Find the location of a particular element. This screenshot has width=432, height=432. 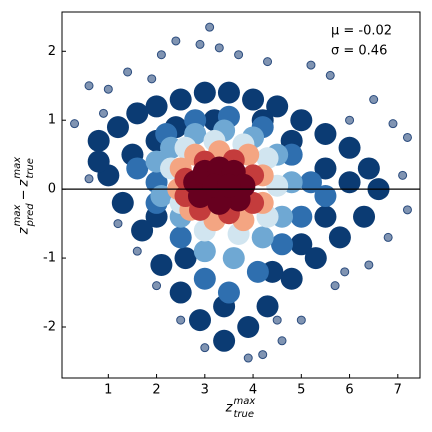

x-tick-label: 6 is located at coordinates (349, 390).